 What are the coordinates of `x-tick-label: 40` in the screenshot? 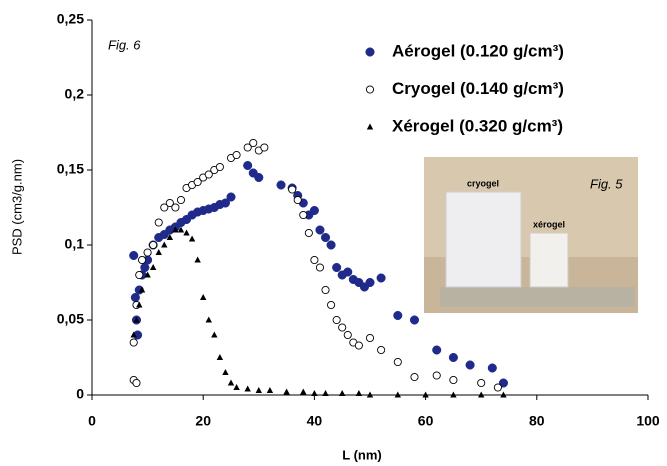 It's located at (315, 421).